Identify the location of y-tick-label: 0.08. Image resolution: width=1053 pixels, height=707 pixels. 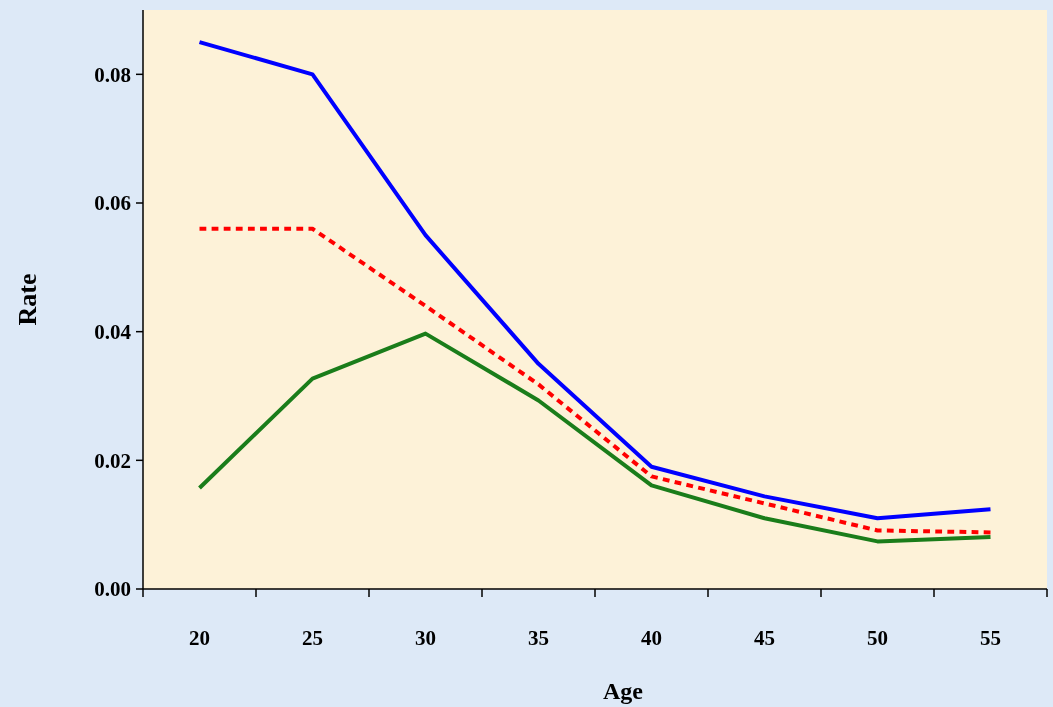
(112, 74).